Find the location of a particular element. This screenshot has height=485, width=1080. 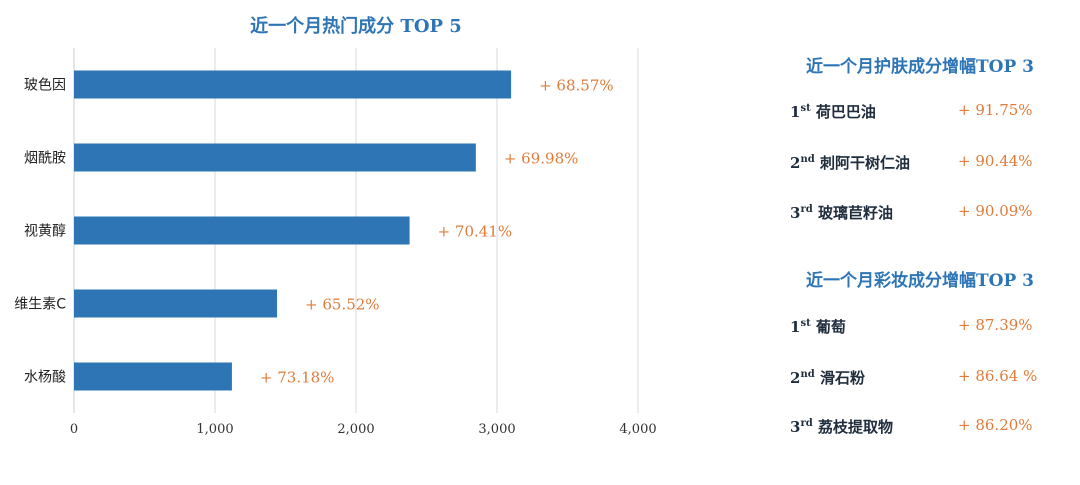

category-label: 视黄醇 is located at coordinates (45, 231).